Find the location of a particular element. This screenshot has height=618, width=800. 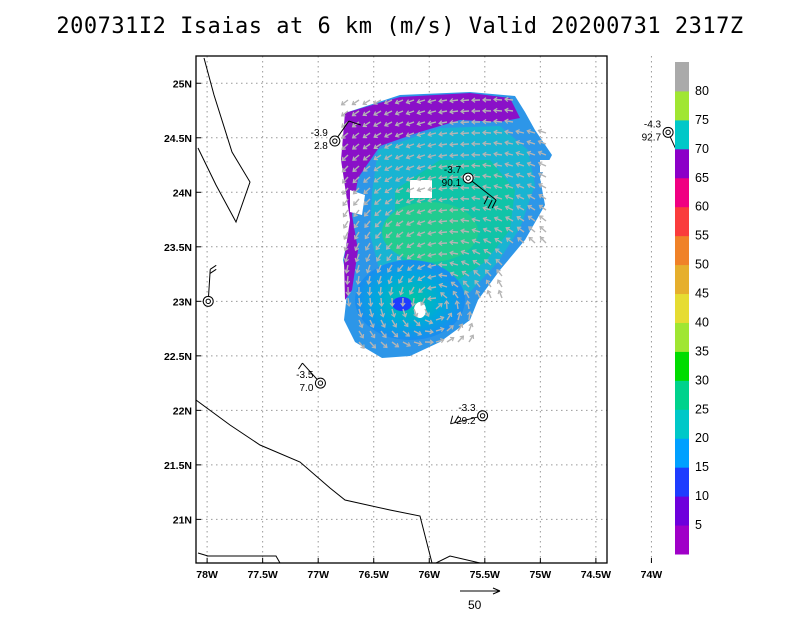

colorbar-label: 30 is located at coordinates (702, 380).